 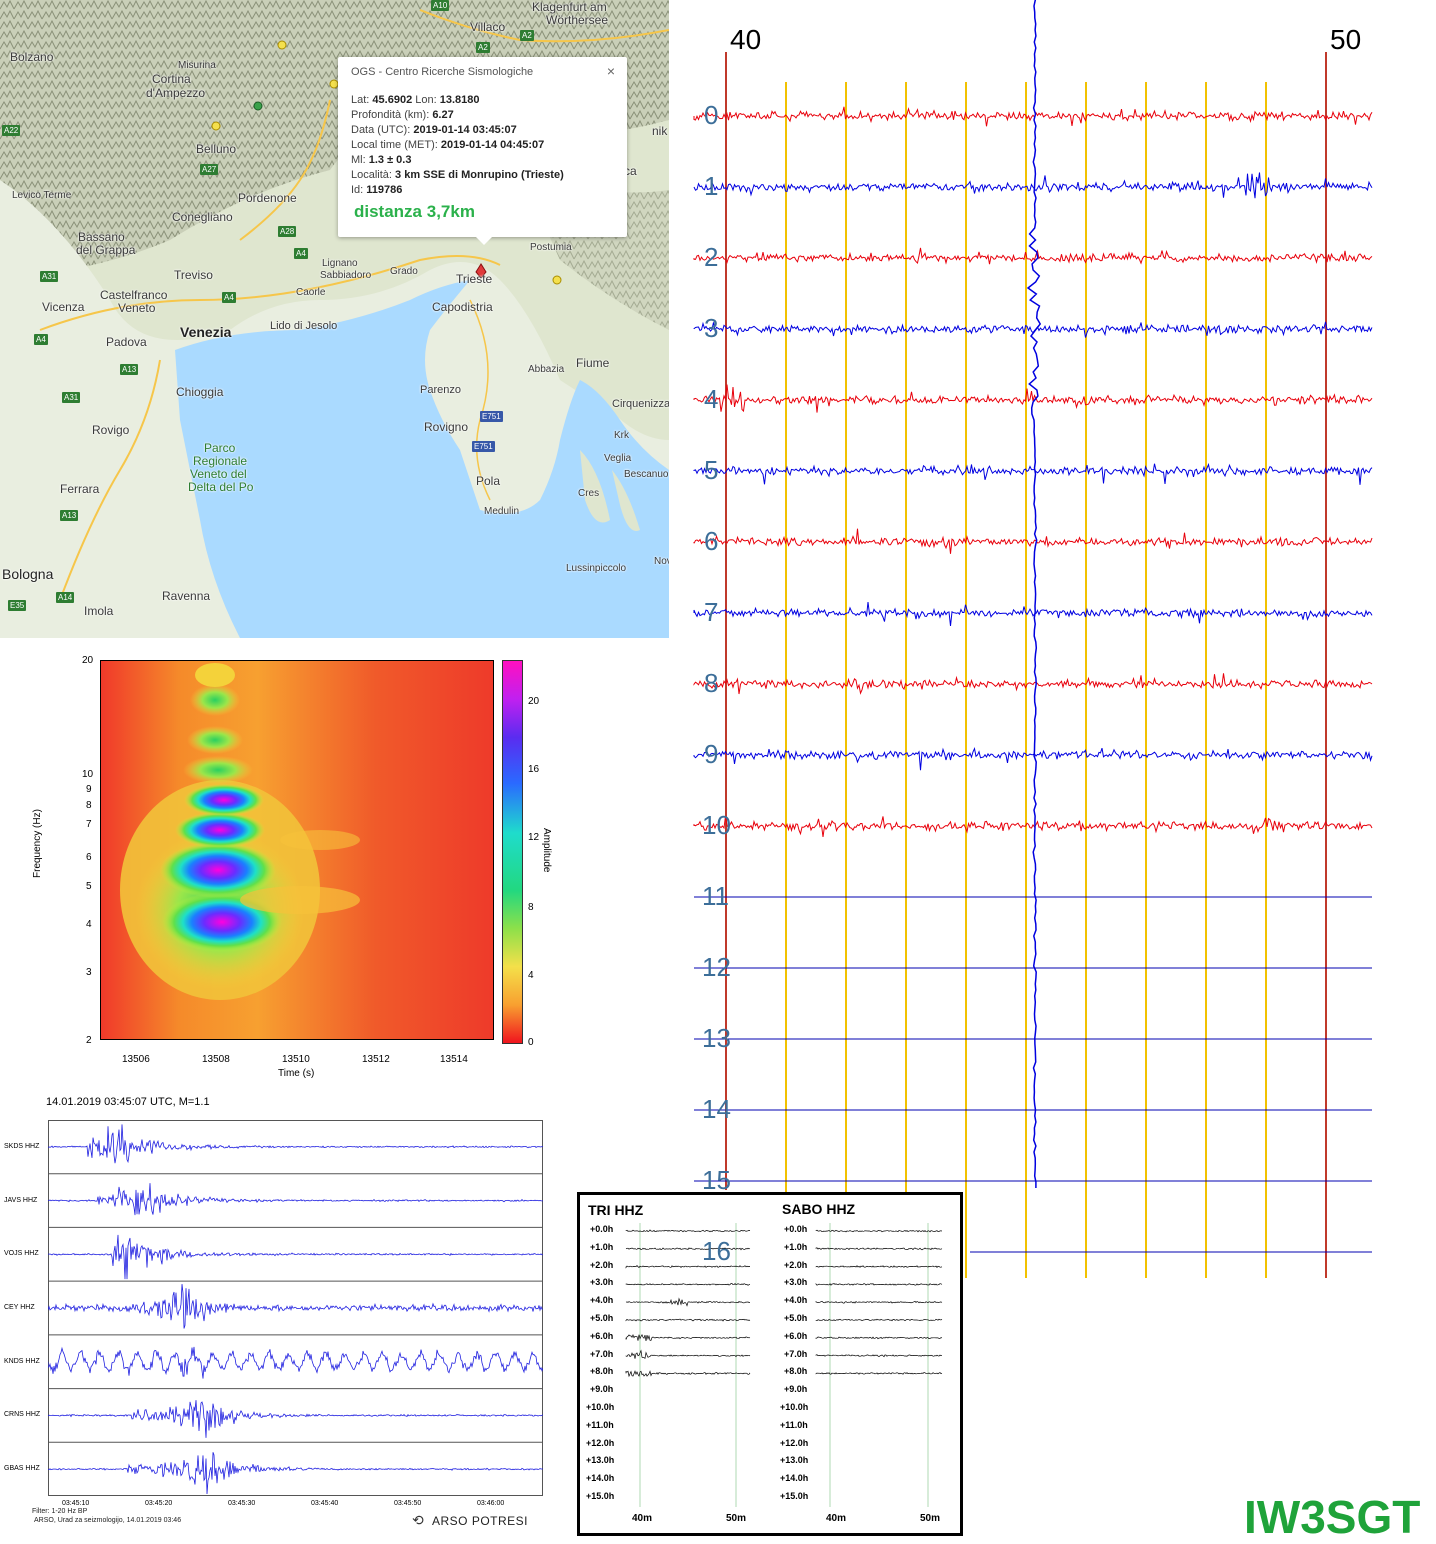 I want to click on heli-row-label-7: 7, so click(x=711, y=612).